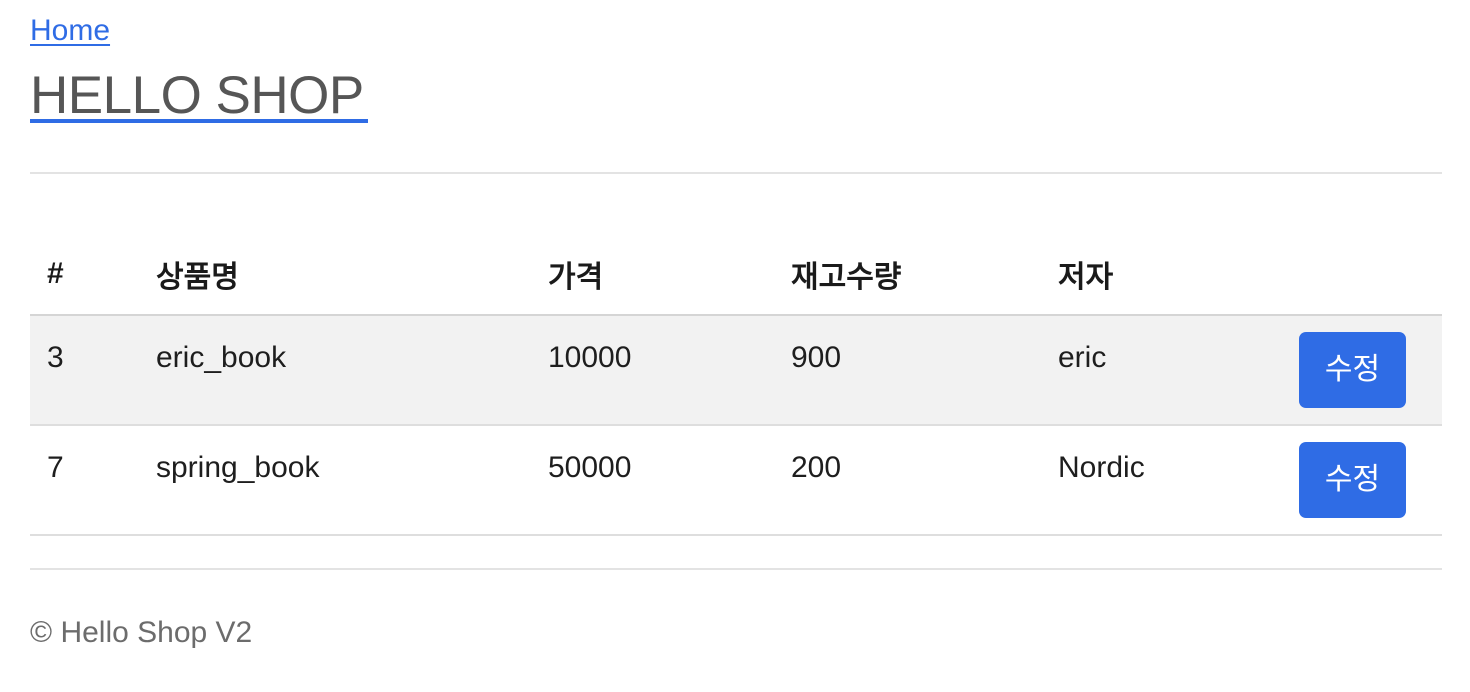  What do you see at coordinates (1362, 275) in the screenshot?
I see `header-action` at bounding box center [1362, 275].